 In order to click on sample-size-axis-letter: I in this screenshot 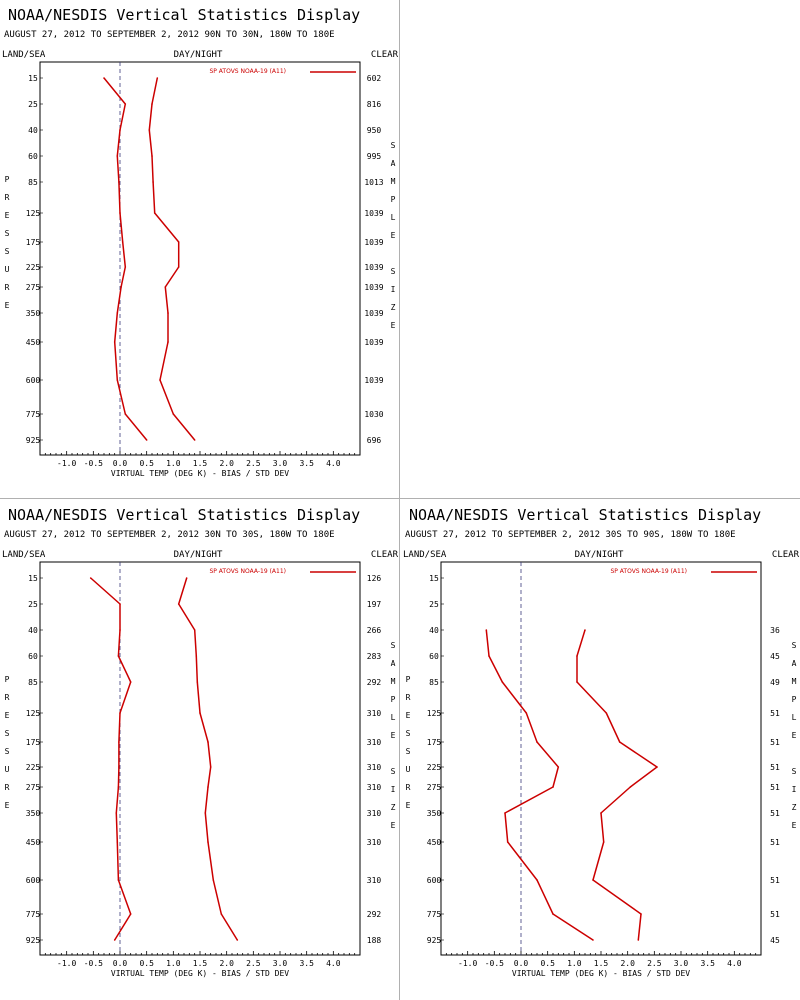, I will do `click(794, 789)`.